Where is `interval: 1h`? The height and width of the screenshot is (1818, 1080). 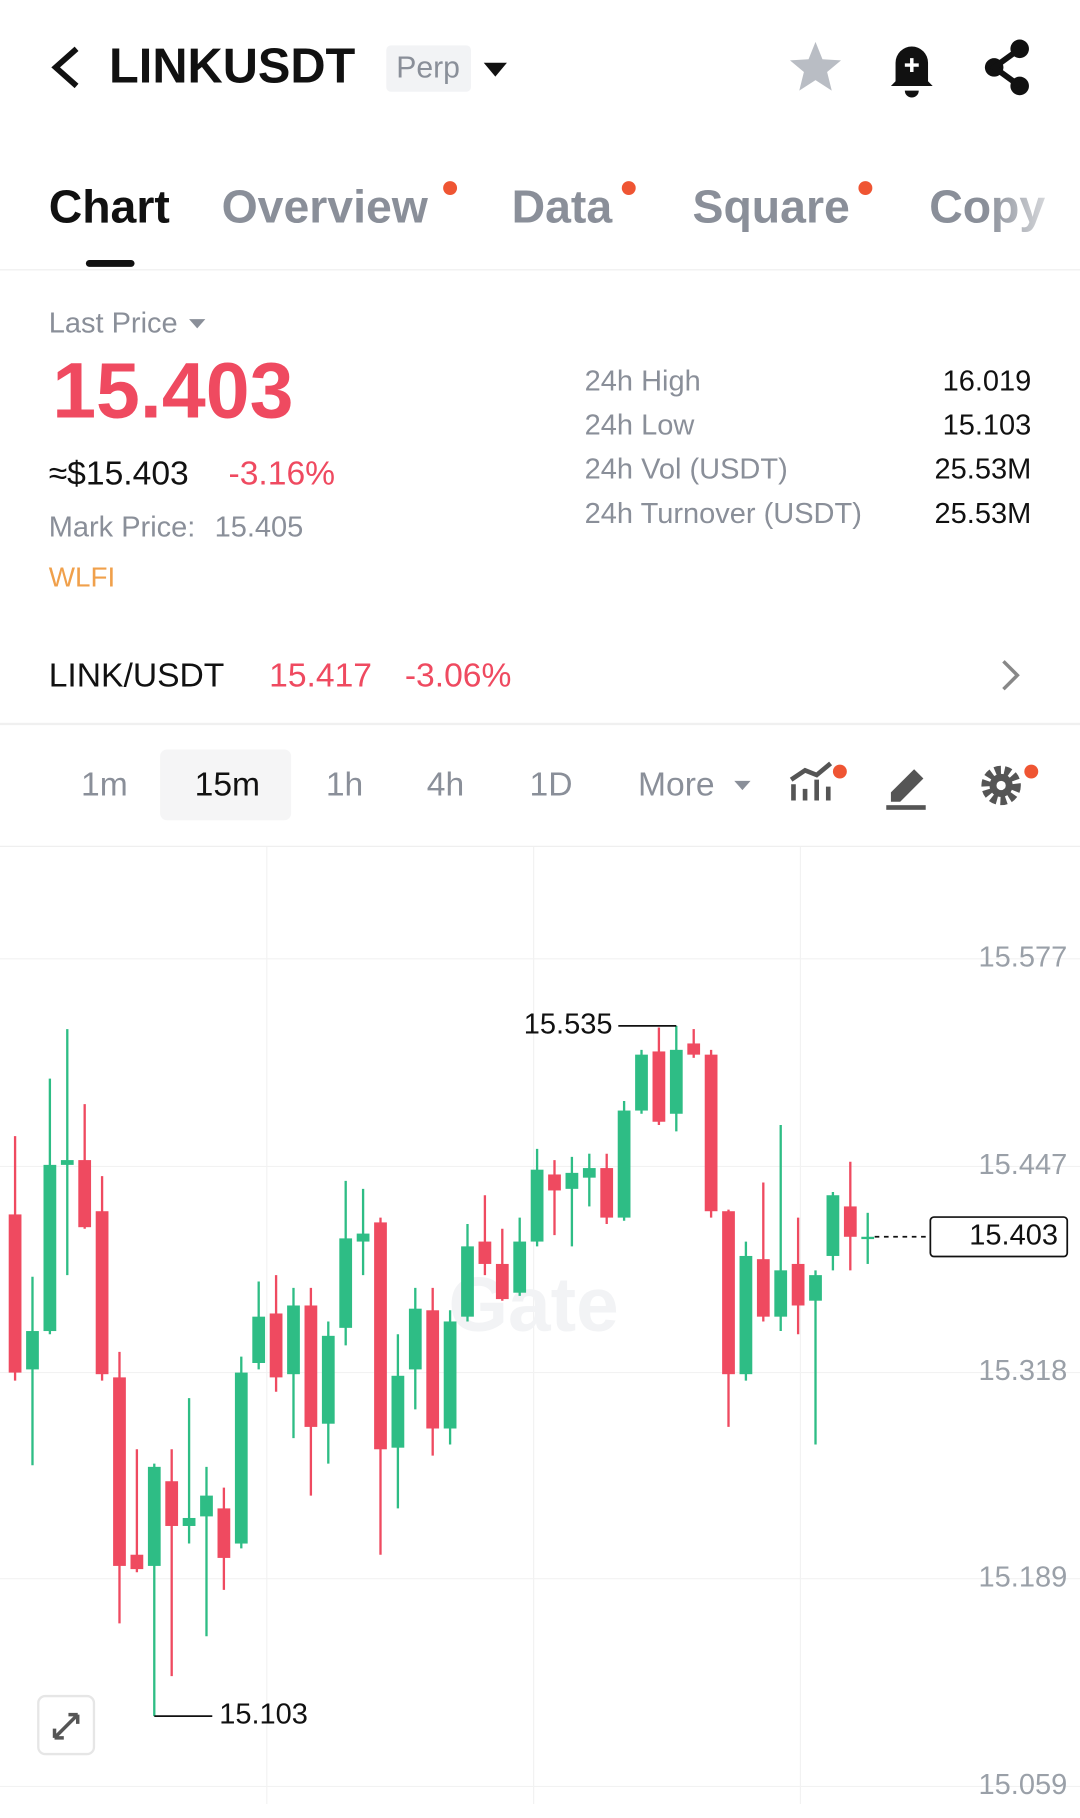
interval: 1h is located at coordinates (344, 785).